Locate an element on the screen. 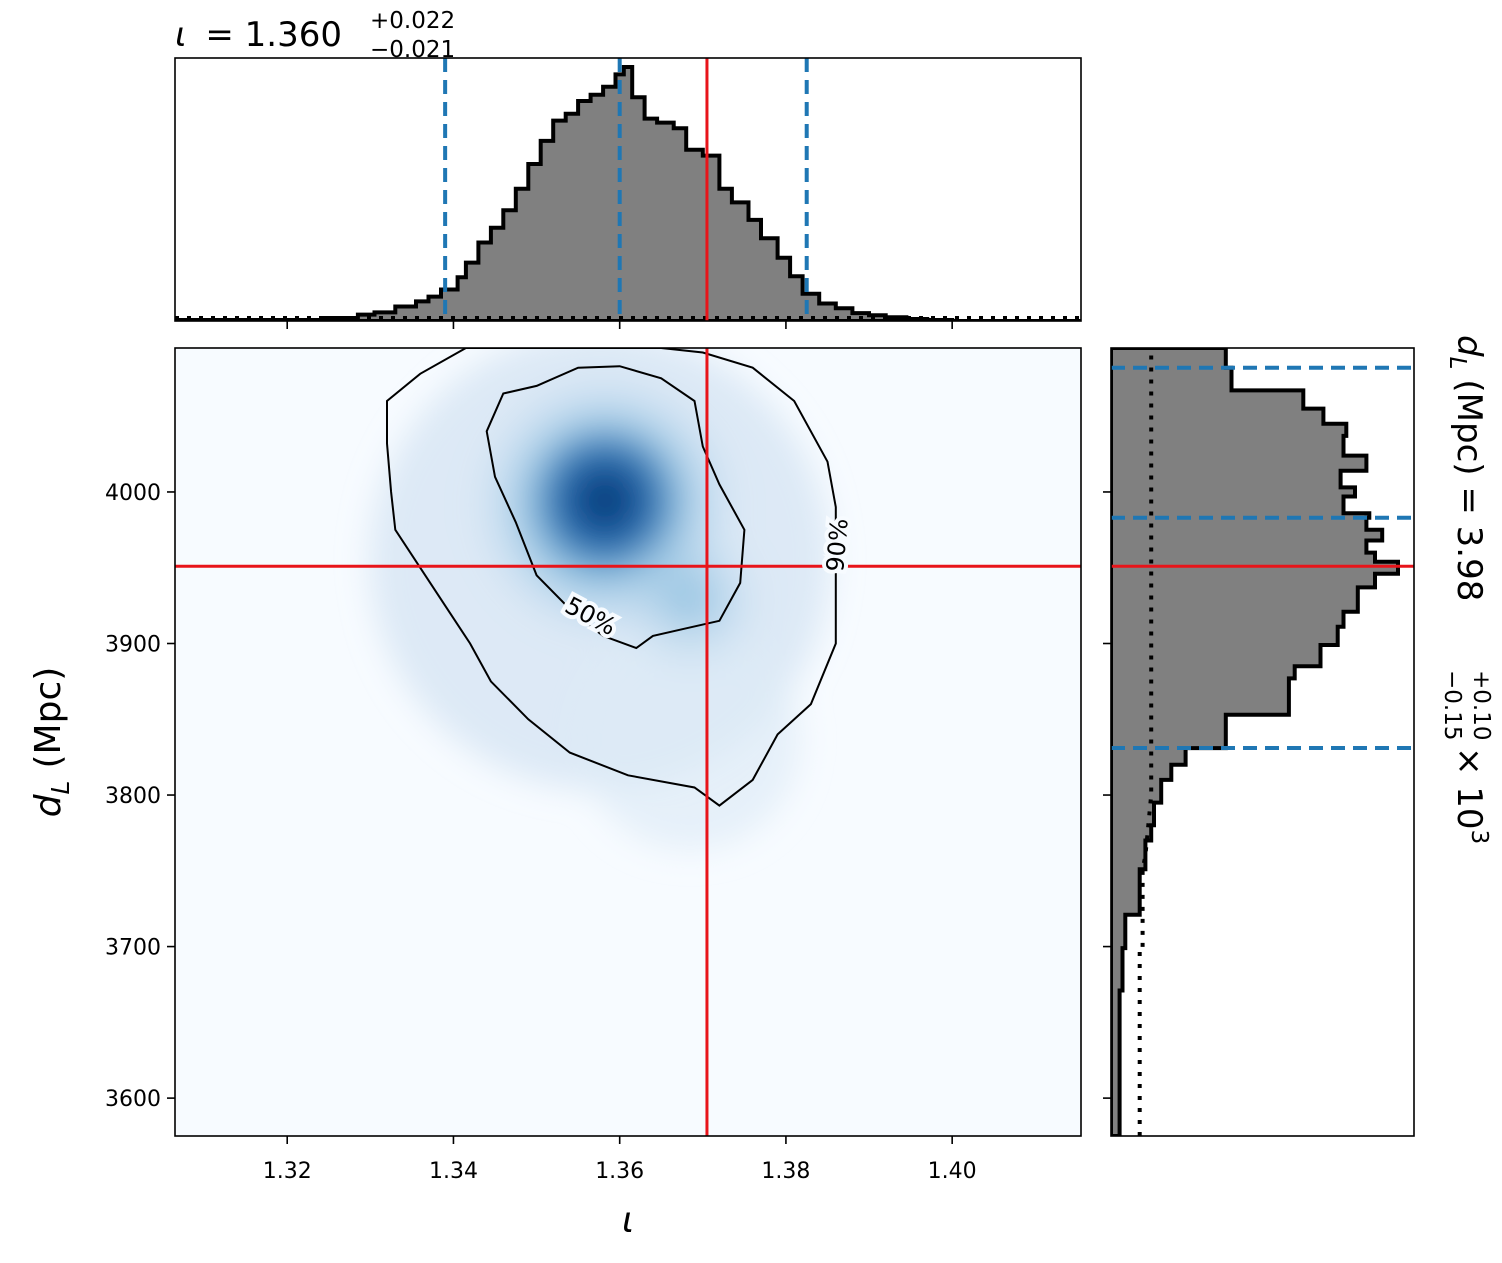  right-y-ticks is located at coordinates (1107, 795).